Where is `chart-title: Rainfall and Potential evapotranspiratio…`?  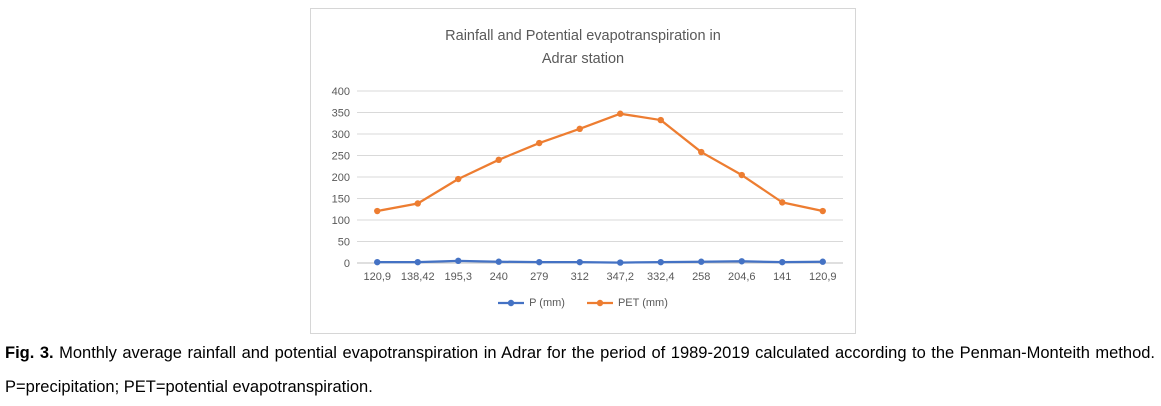
chart-title: Rainfall and Potential evapotranspiratio… is located at coordinates (583, 48).